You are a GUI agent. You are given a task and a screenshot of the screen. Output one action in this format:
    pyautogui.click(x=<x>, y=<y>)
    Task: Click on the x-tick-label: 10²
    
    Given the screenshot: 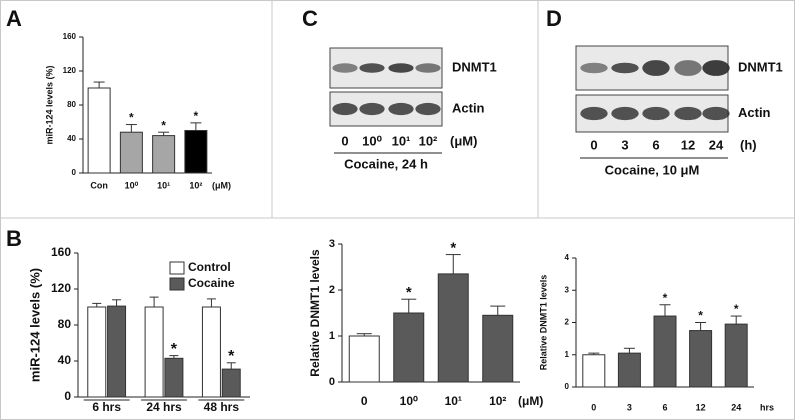 What is the action you would take?
    pyautogui.click(x=497, y=401)
    